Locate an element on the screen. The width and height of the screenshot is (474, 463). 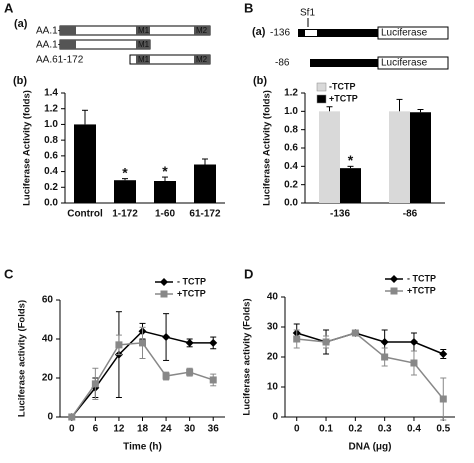
x-tick-label: 6 is located at coordinates (96, 429).